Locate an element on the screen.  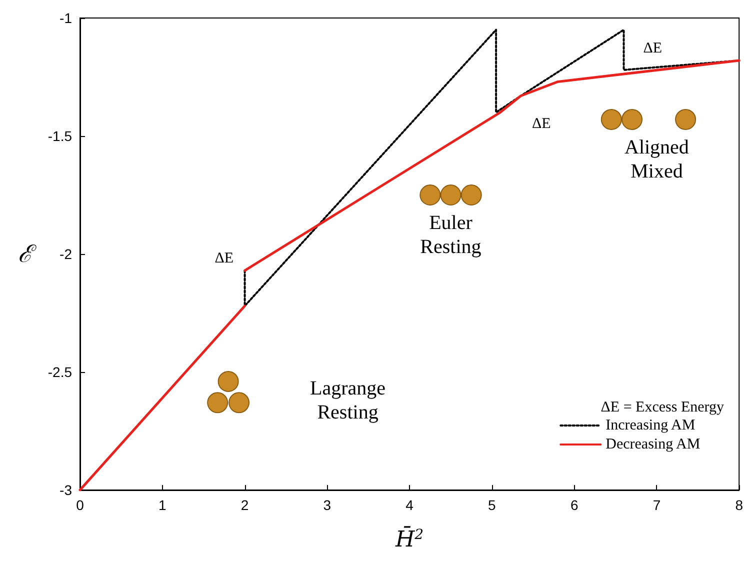
legend-label: Decreasing AM is located at coordinates (653, 444).